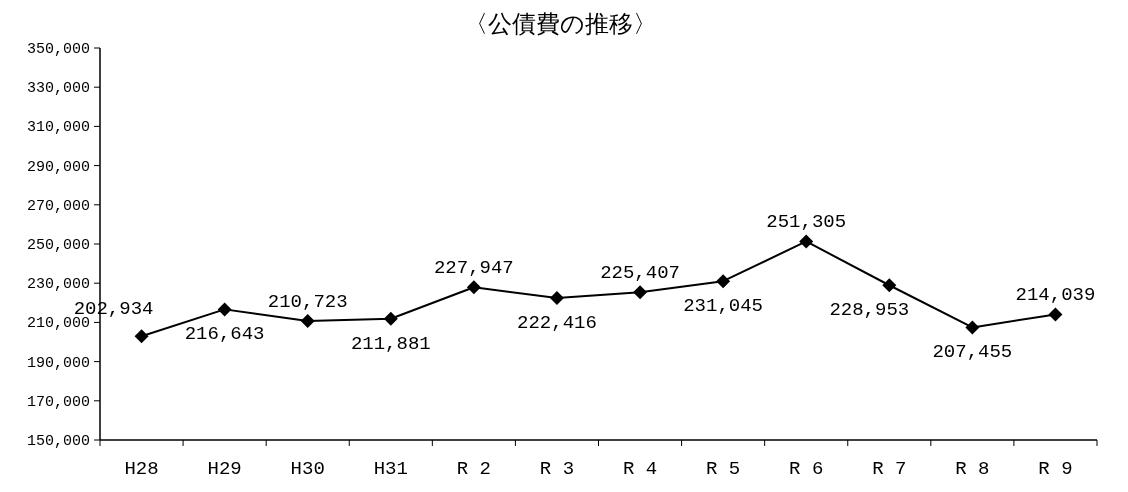  Describe the element at coordinates (58, 441) in the screenshot. I see `y-tick-label: 150,000` at that location.